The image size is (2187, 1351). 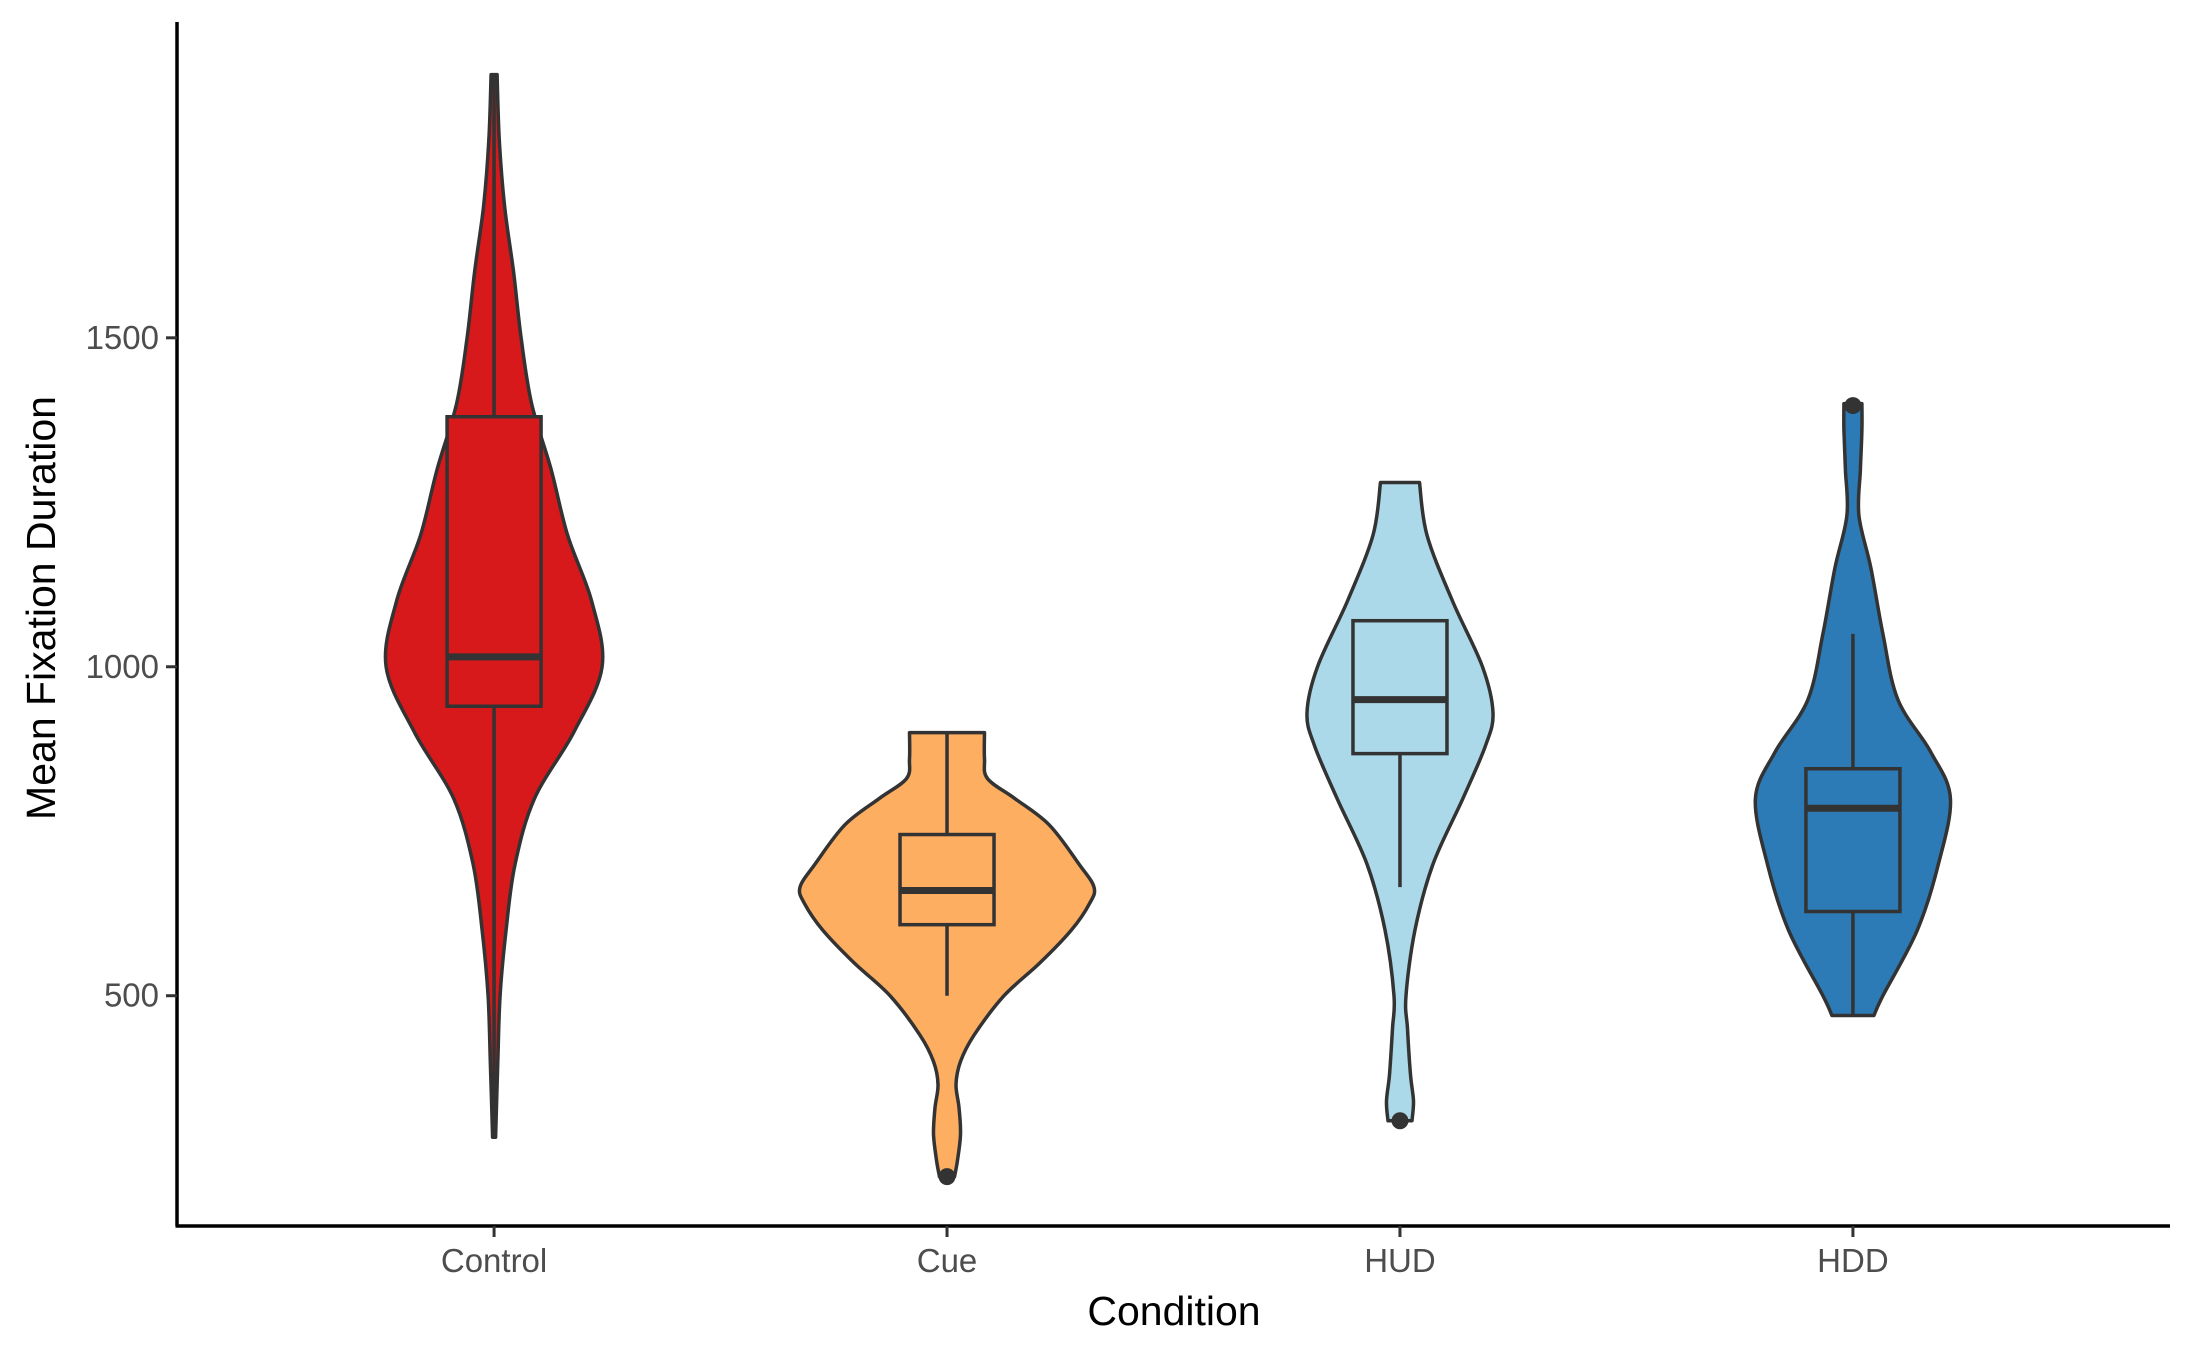 I want to click on x-axis-title: Condition, so click(x=1173, y=1311).